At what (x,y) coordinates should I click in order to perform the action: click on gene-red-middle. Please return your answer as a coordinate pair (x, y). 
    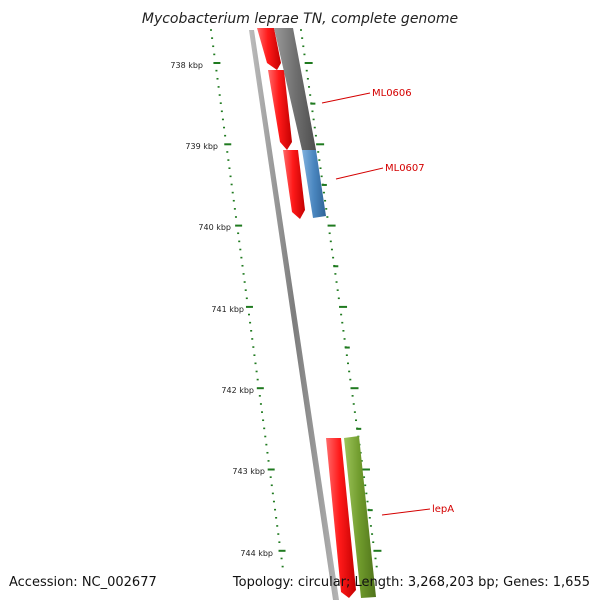
    Looking at the image, I should click on (294, 184).